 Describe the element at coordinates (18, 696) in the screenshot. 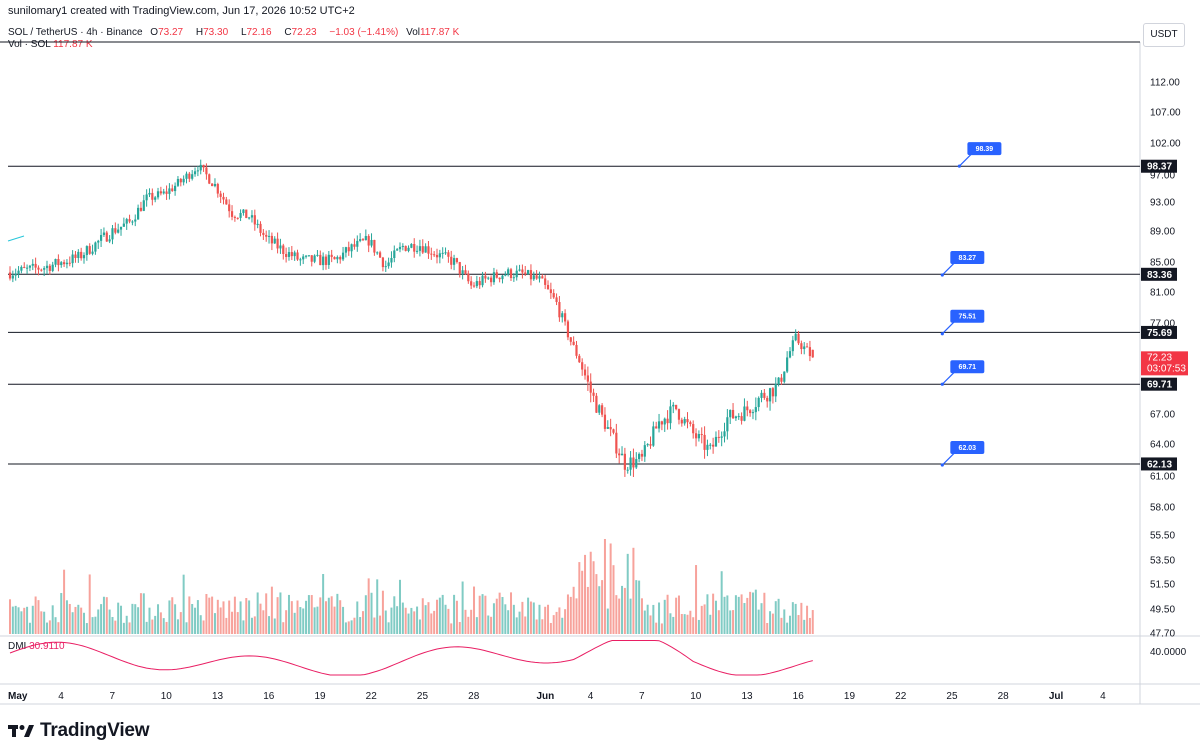

I see `x-tick-label: May` at that location.